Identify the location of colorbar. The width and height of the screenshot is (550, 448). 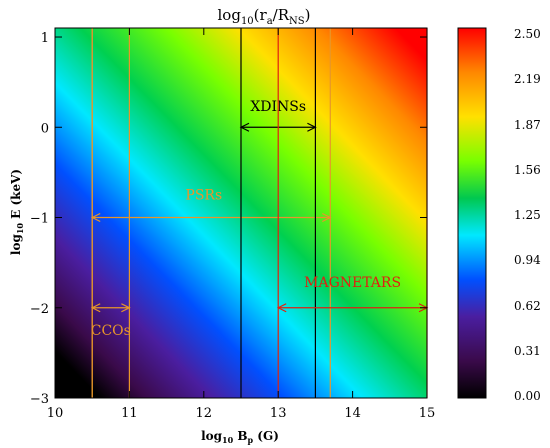
(472, 213).